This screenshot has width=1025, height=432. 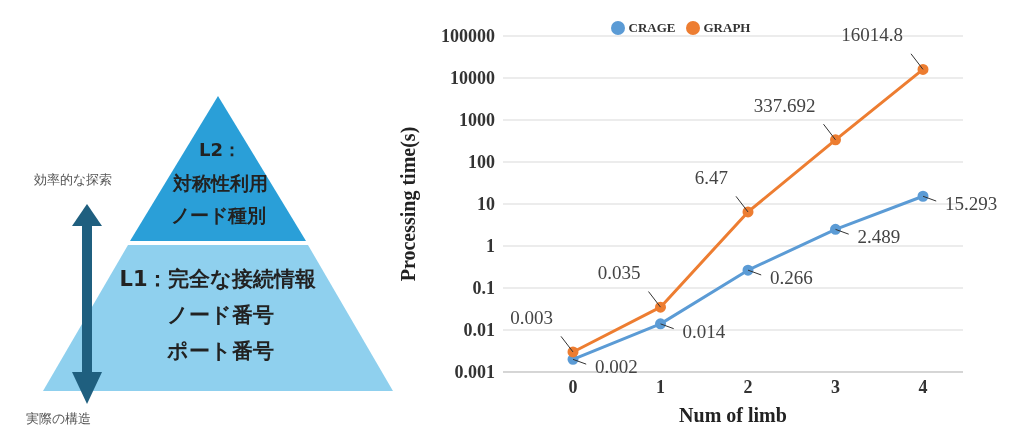 I want to click on data-label: 0.014, so click(x=704, y=331).